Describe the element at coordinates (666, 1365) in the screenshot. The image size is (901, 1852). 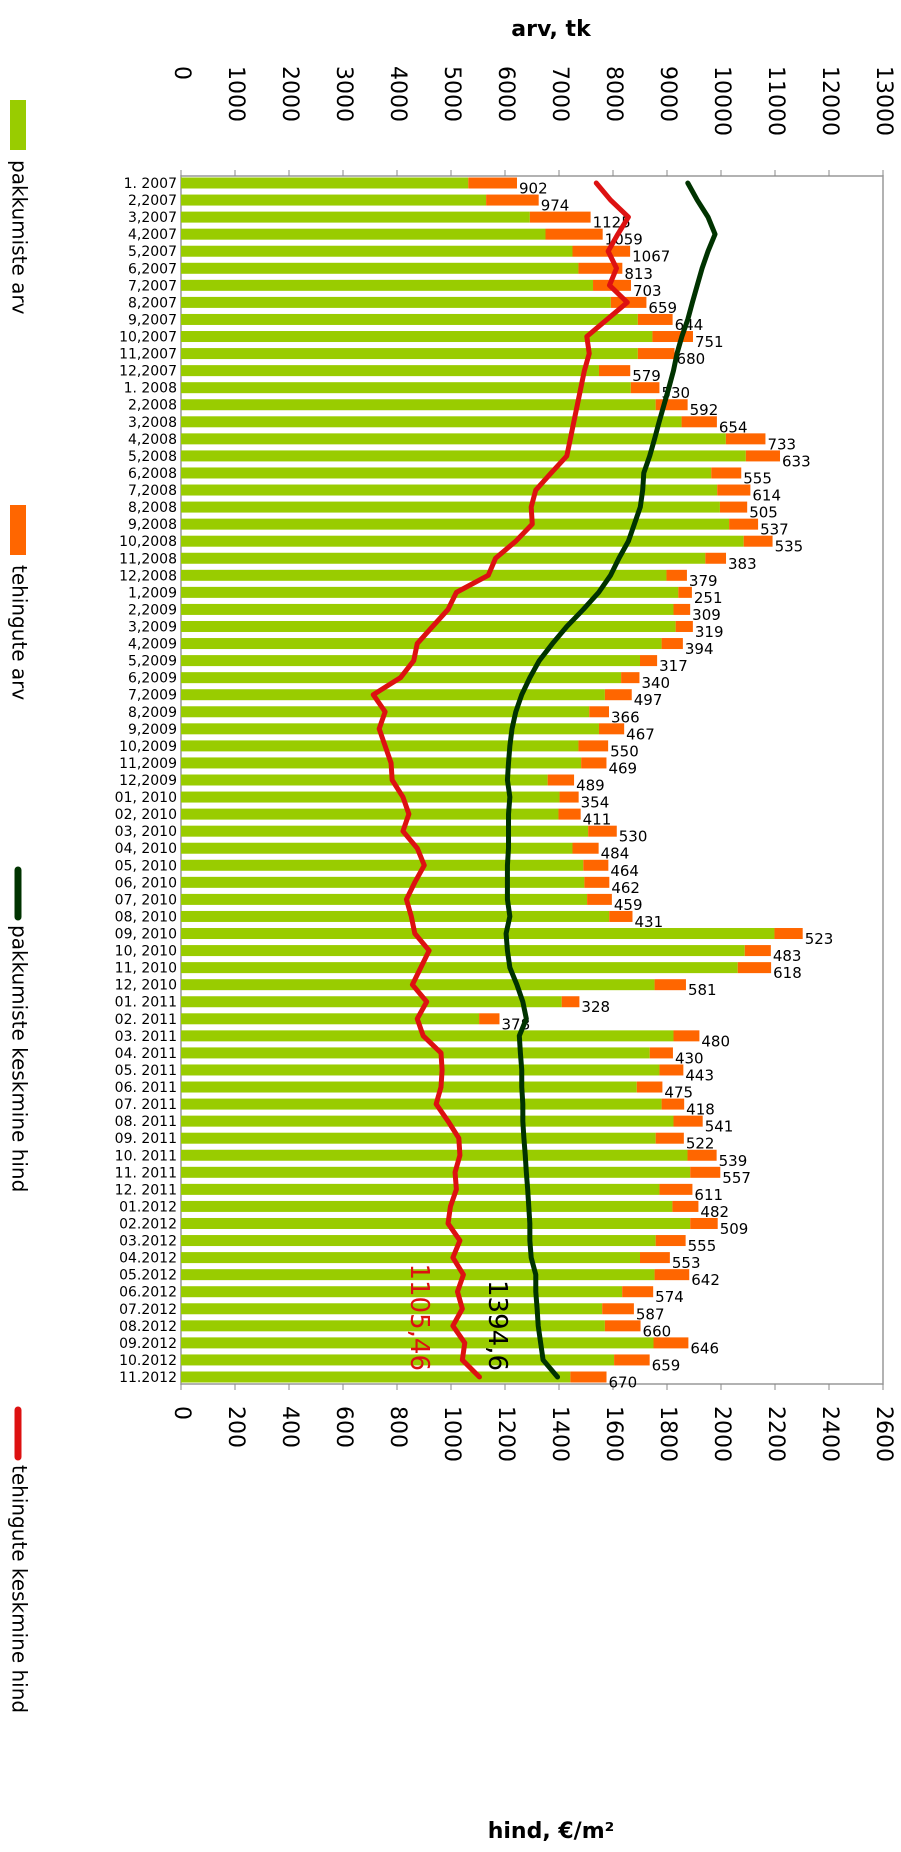
I see `data-label: 659` at that location.